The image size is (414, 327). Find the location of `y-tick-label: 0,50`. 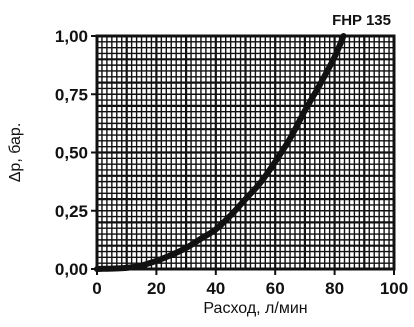

y-tick-label: 0,50 is located at coordinates (71, 153).